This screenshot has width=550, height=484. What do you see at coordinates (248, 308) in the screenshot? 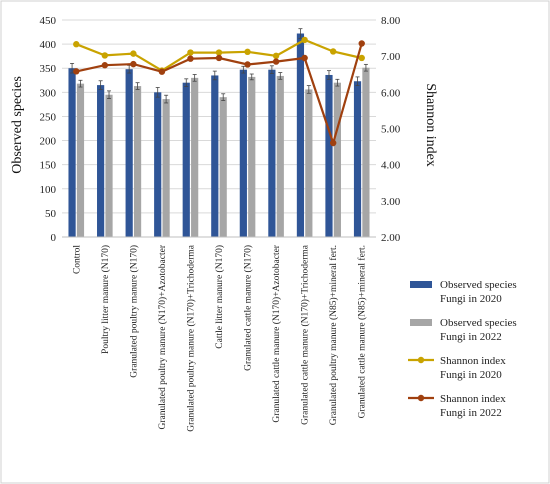
I see `x-tick-label: Granulated cattle manure (N170)` at bounding box center [248, 308].